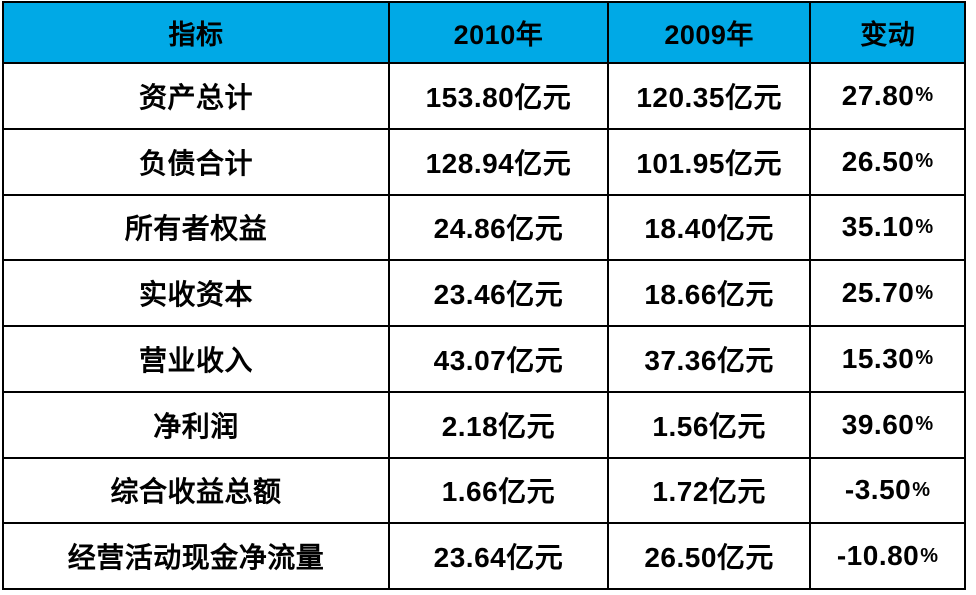 The image size is (976, 595). What do you see at coordinates (497, 293) in the screenshot?
I see `row-value-2010: 23.46亿元` at bounding box center [497, 293].